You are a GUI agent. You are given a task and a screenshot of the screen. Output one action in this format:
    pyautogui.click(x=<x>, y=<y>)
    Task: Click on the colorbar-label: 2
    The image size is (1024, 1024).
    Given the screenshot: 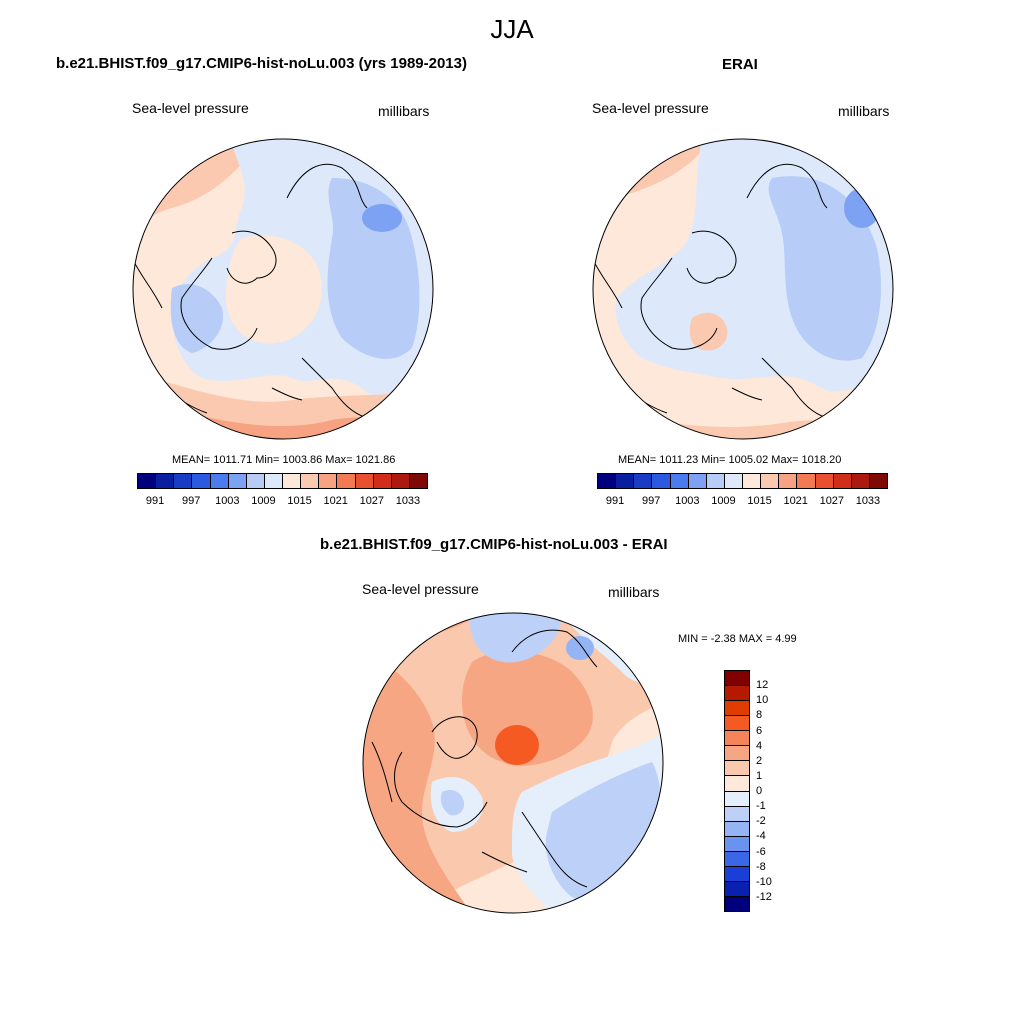 What is the action you would take?
    pyautogui.click(x=759, y=760)
    